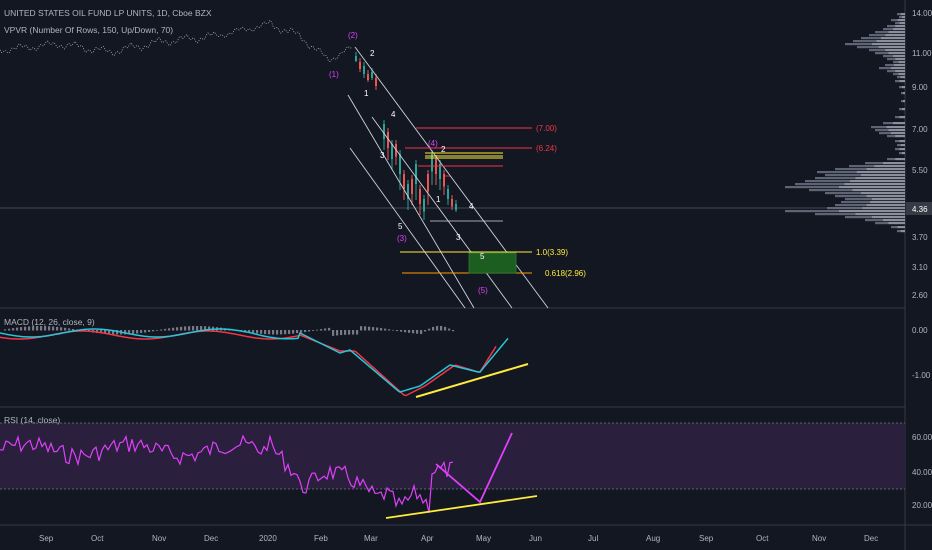 Image resolution: width=932 pixels, height=550 pixels. What do you see at coordinates (97, 538) in the screenshot?
I see `time-tick: Oct` at bounding box center [97, 538].